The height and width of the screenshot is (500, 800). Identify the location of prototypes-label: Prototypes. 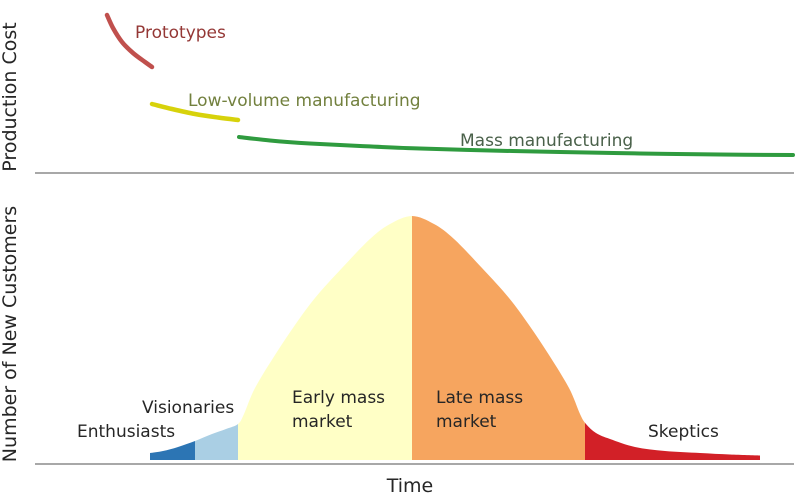
(180, 33).